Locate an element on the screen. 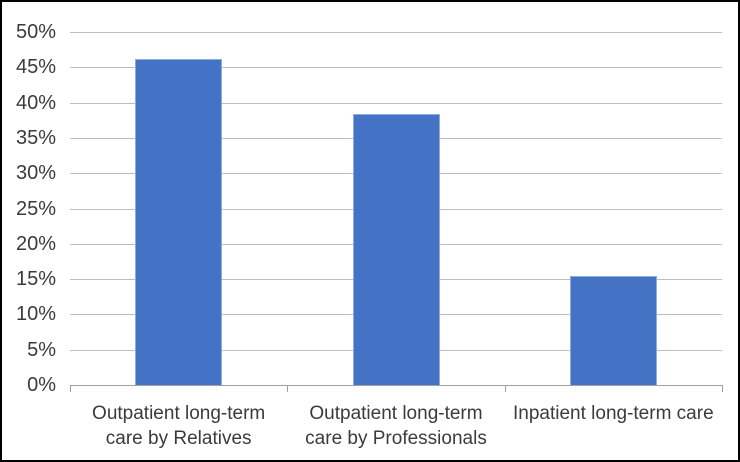 The image size is (740, 462). y-axis-tick-label: 50% is located at coordinates (35, 32).